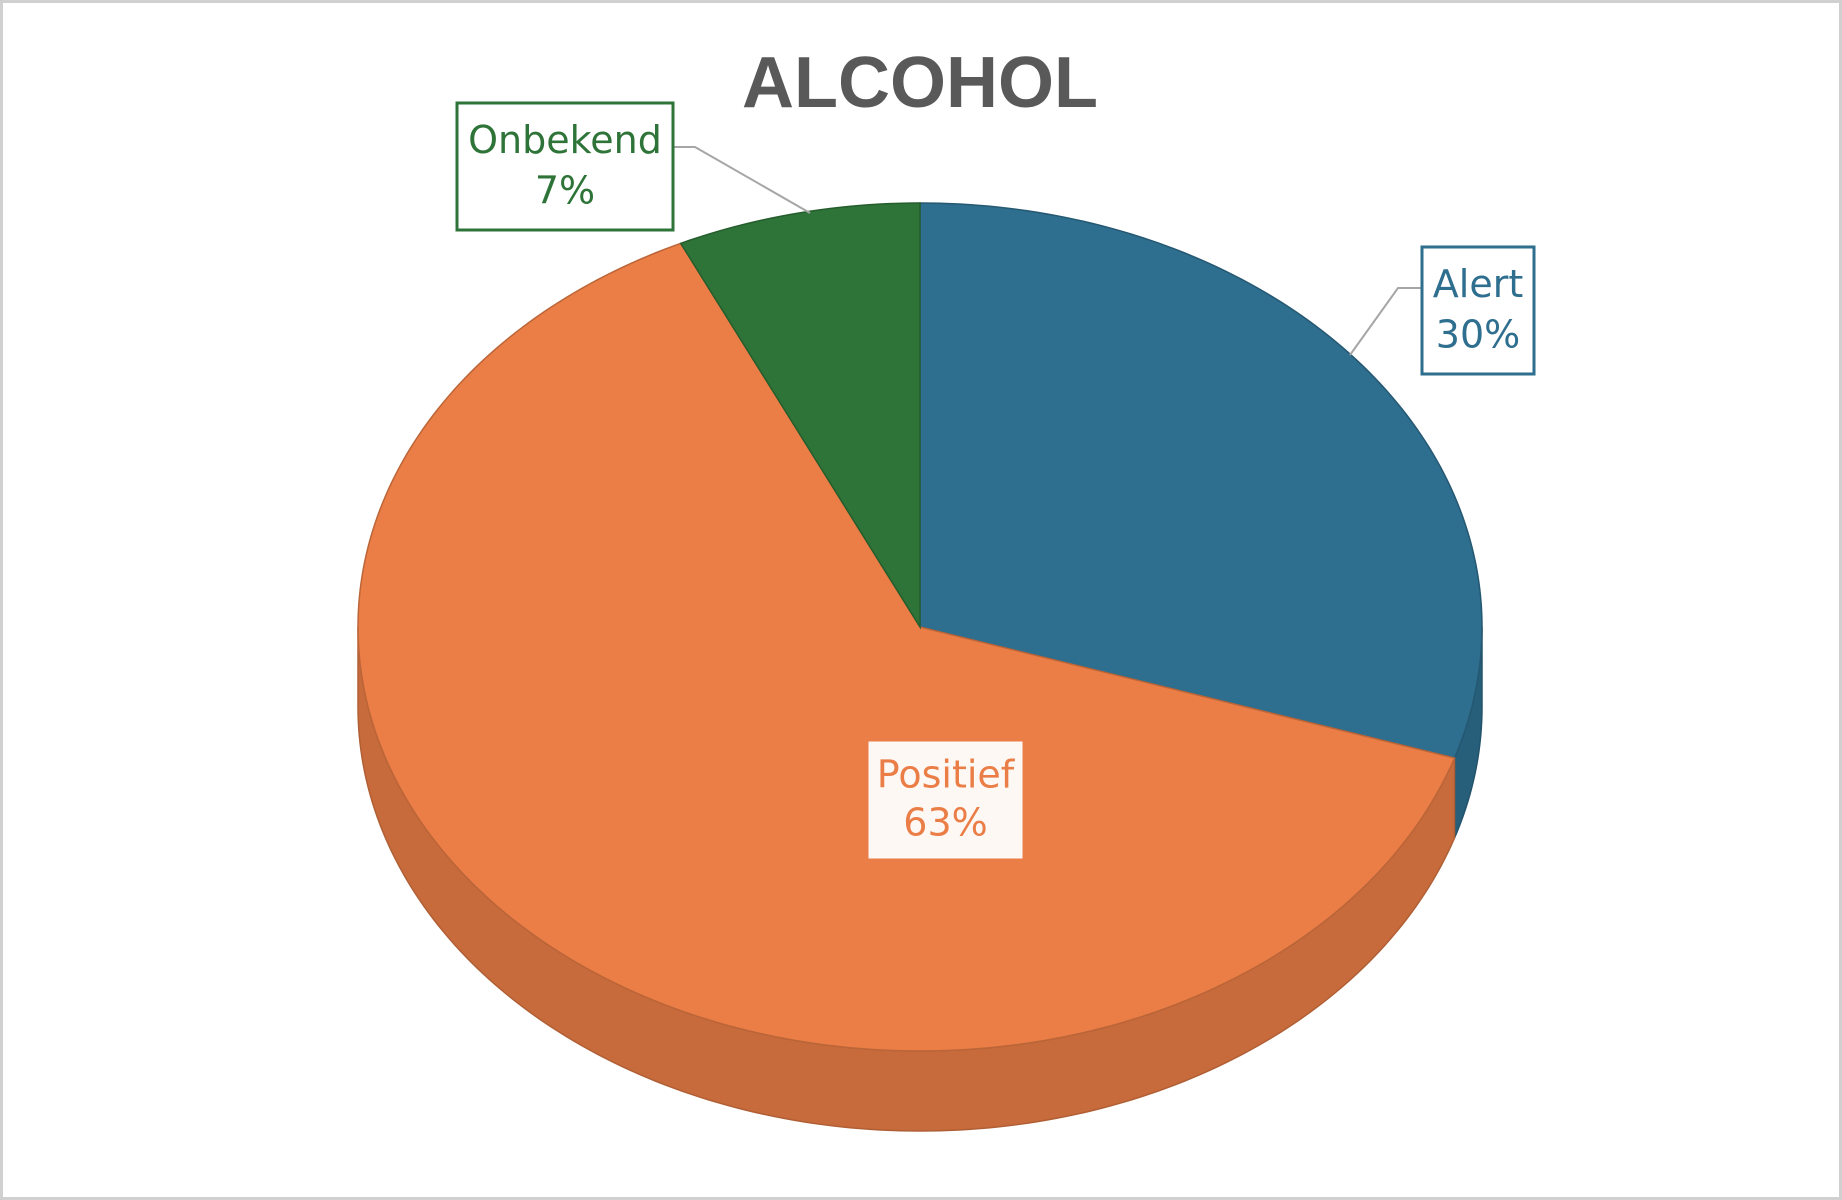  Describe the element at coordinates (565, 140) in the screenshot. I see `label-category: Onbekend` at that location.